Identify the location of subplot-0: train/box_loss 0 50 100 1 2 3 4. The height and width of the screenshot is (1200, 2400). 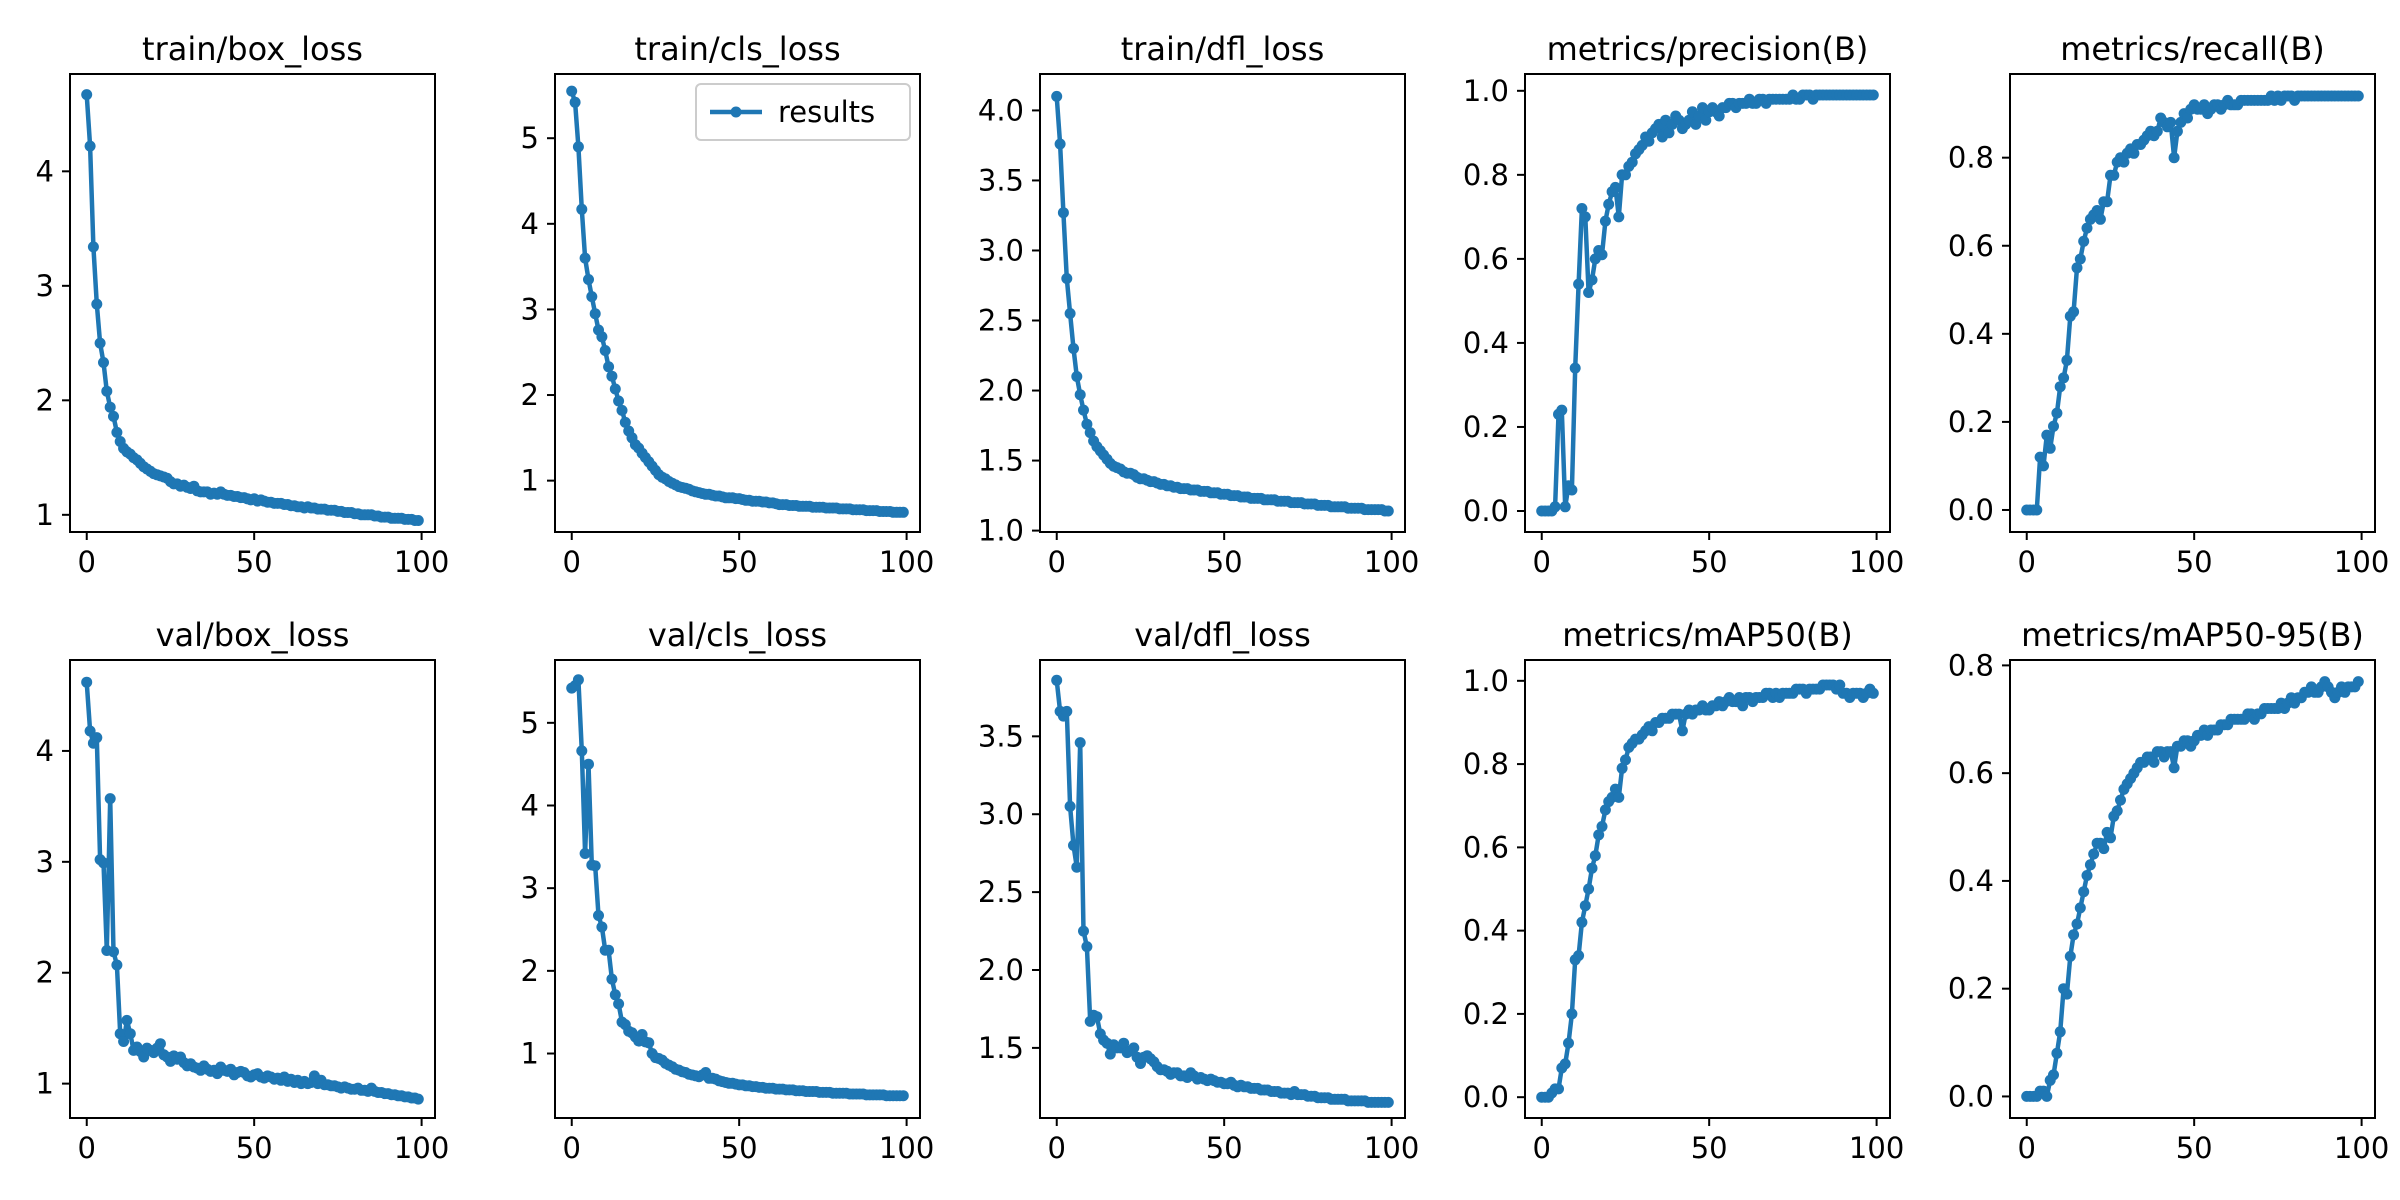
(243, 304).